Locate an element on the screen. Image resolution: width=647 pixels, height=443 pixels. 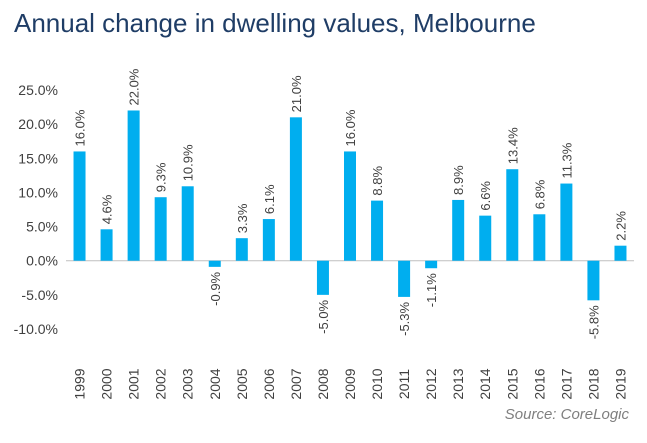
bar-2017 is located at coordinates (566, 222).